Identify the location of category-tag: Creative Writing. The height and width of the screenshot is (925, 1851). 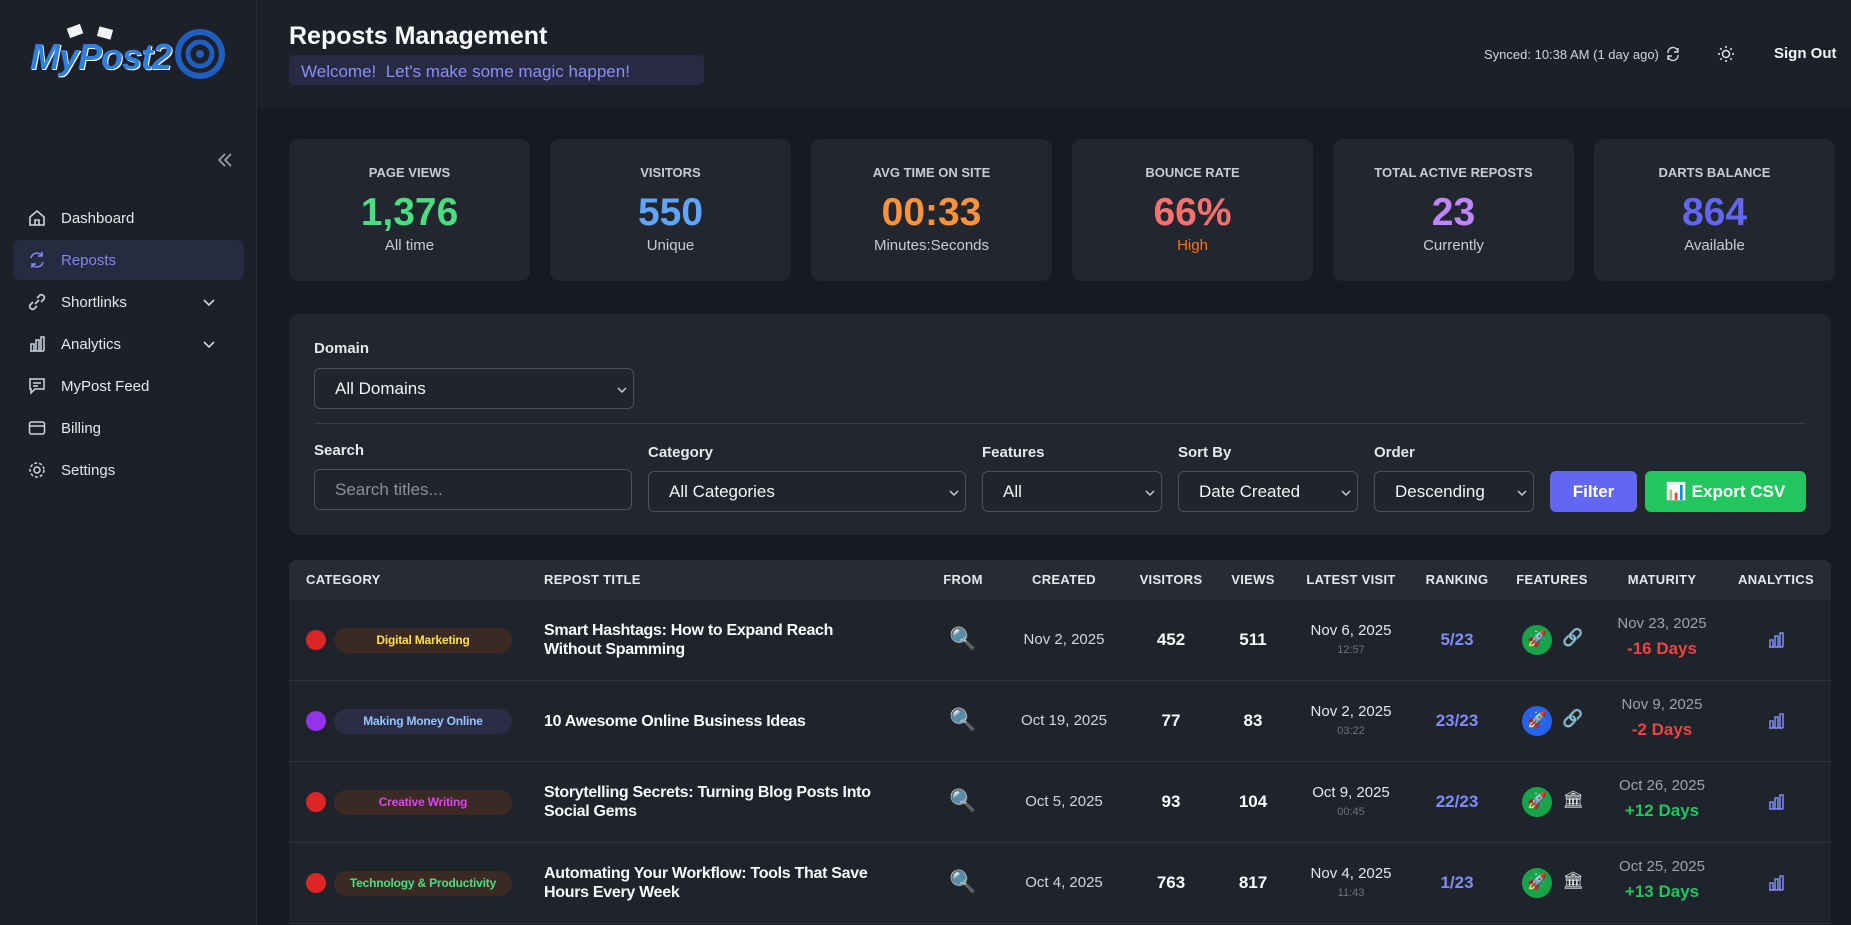
(423, 802).